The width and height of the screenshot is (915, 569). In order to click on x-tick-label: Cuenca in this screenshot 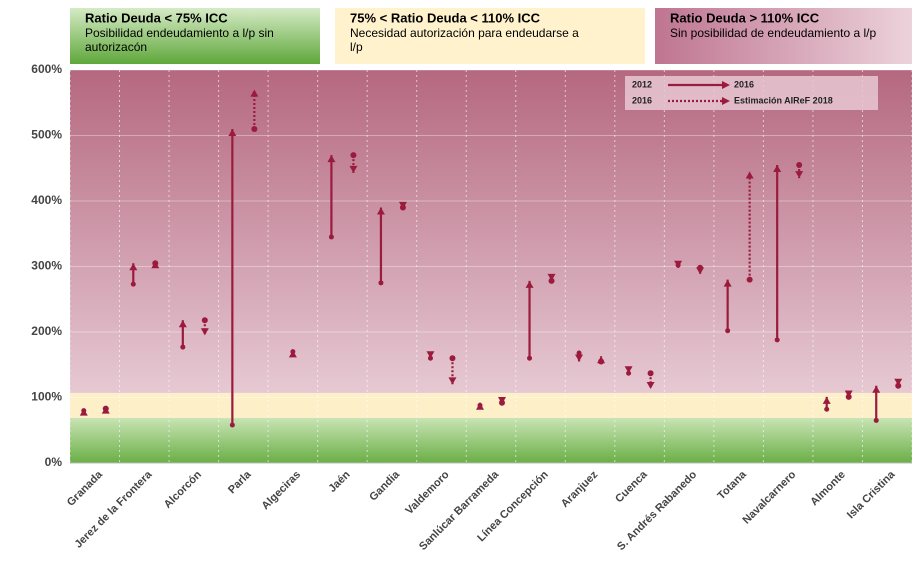, I will do `click(631, 486)`.